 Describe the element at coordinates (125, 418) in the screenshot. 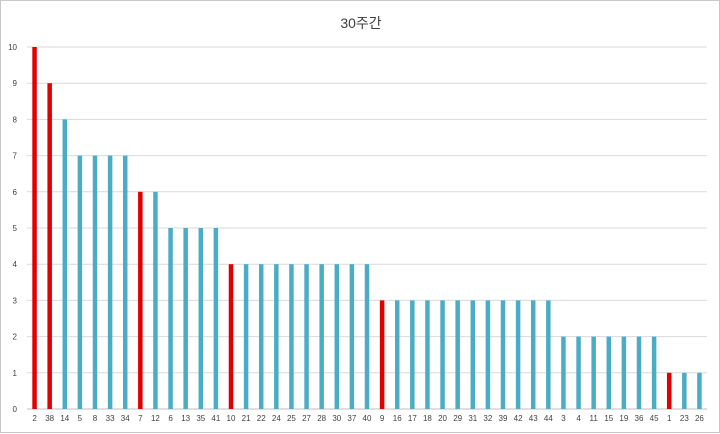

I see `x-tick-label: 34` at that location.